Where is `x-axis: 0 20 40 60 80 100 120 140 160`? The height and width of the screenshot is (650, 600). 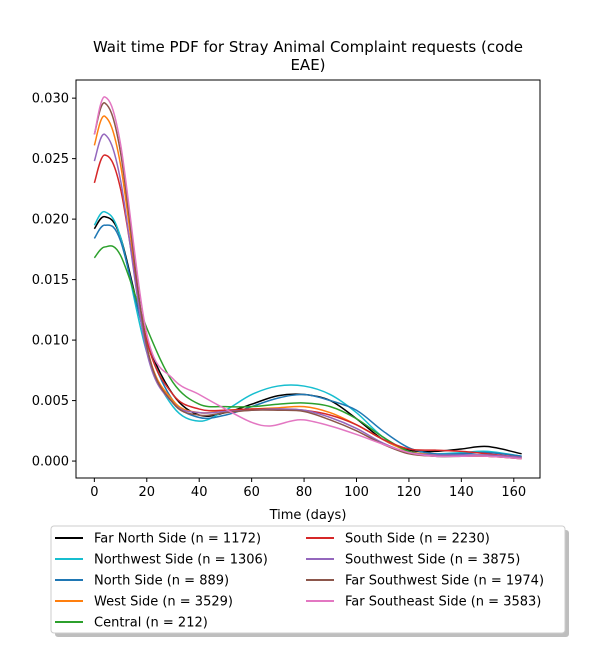
x-axis: 0 20 40 60 80 100 120 140 160 is located at coordinates (308, 489).